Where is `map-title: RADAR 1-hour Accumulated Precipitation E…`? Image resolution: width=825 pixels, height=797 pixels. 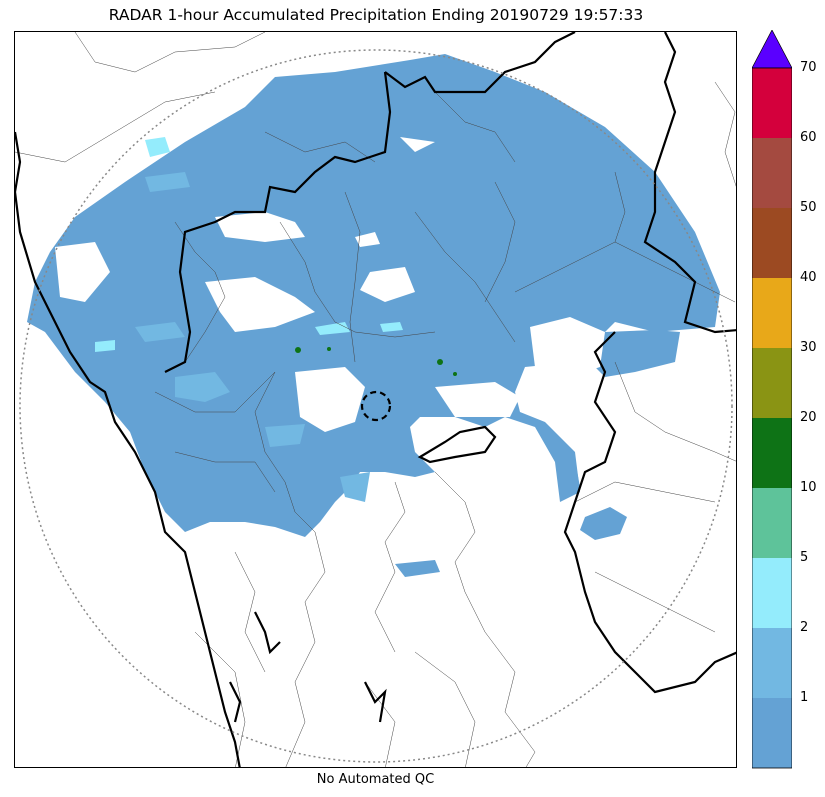
map-title: RADAR 1-hour Accumulated Precipitation E… is located at coordinates (376, 15).